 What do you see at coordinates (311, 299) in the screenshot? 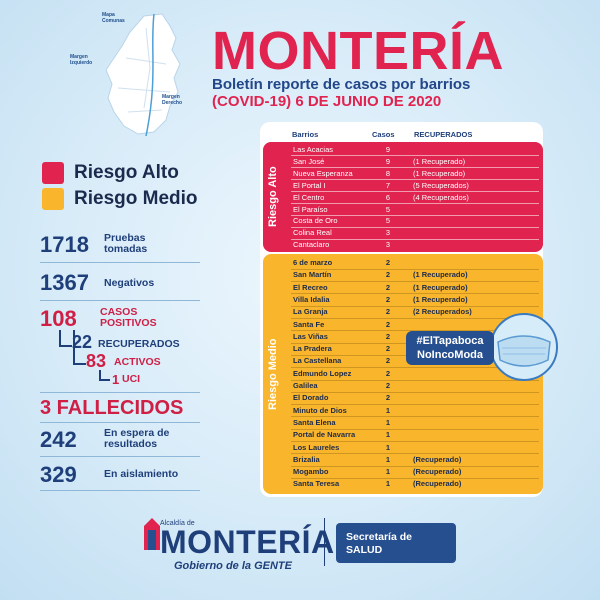
I see `barrio-cell: Villa Idalia` at bounding box center [311, 299].